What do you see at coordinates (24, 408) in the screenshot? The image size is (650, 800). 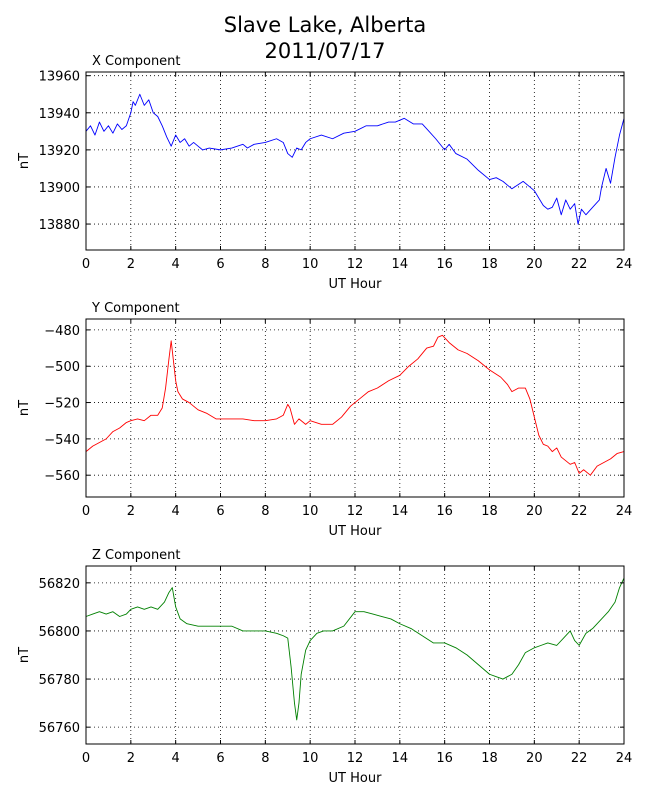 I see `y-y-axis-label: nT` at bounding box center [24, 408].